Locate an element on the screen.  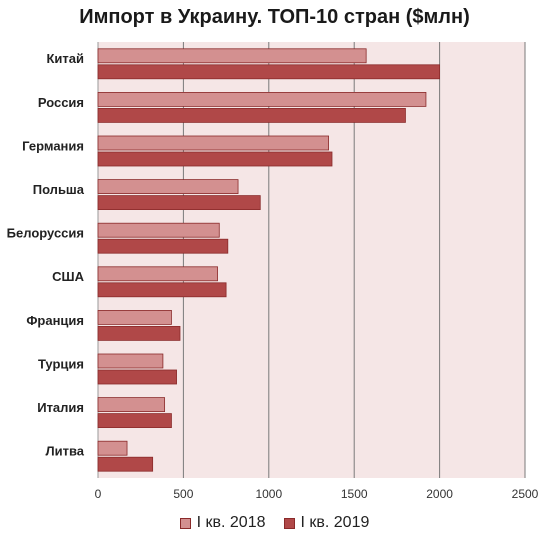
chart-title: Импорт в Украину. ТОП-10 стран ($млн) is located at coordinates (274, 17).